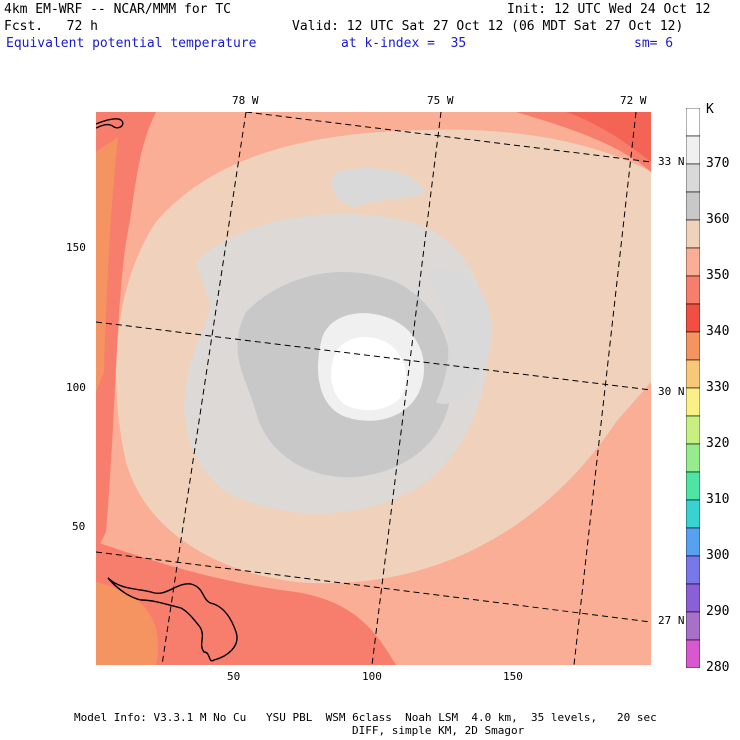 The image size is (740, 740). I want to click on colorbar-label: 300, so click(718, 555).